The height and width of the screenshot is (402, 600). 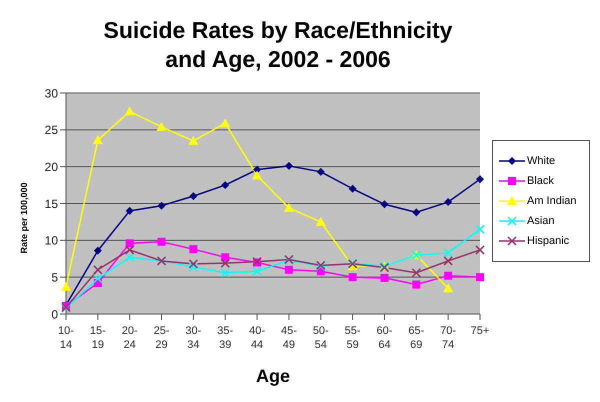 What do you see at coordinates (162, 338) in the screenshot?
I see `x-tick-label: 25-29` at bounding box center [162, 338].